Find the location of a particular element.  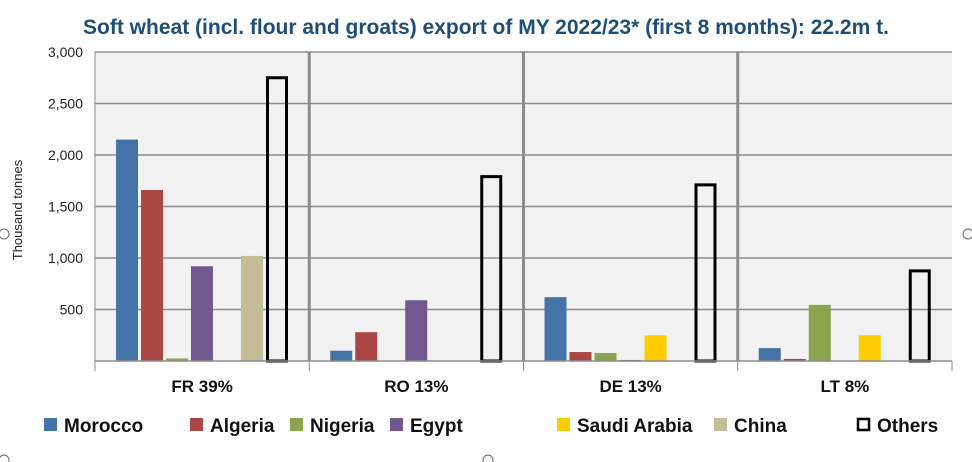

x-tick-label: FR 39% is located at coordinates (201, 386).